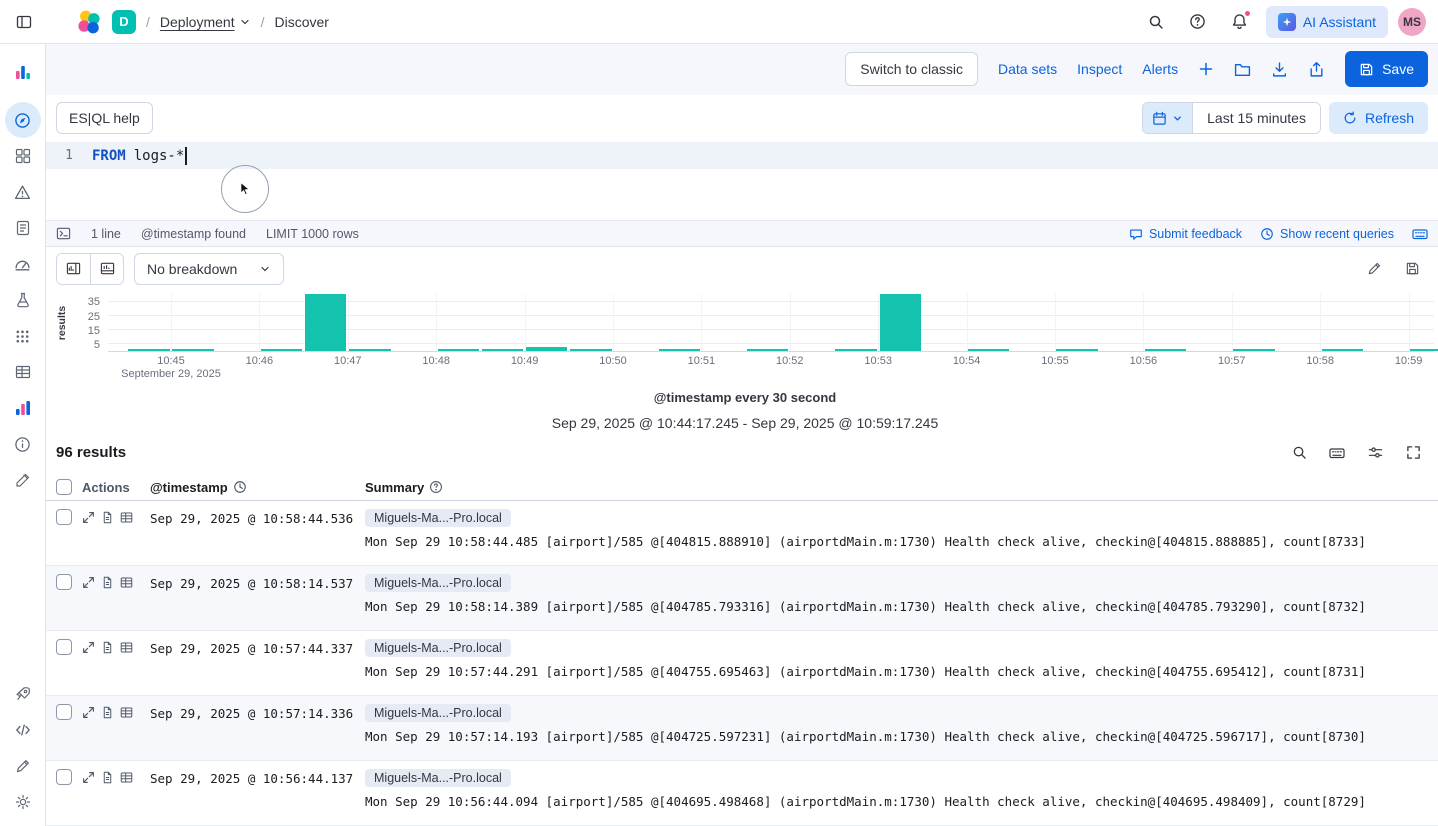 This screenshot has width=1438, height=826. Describe the element at coordinates (64, 487) in the screenshot. I see `select-all-checkbox` at that location.